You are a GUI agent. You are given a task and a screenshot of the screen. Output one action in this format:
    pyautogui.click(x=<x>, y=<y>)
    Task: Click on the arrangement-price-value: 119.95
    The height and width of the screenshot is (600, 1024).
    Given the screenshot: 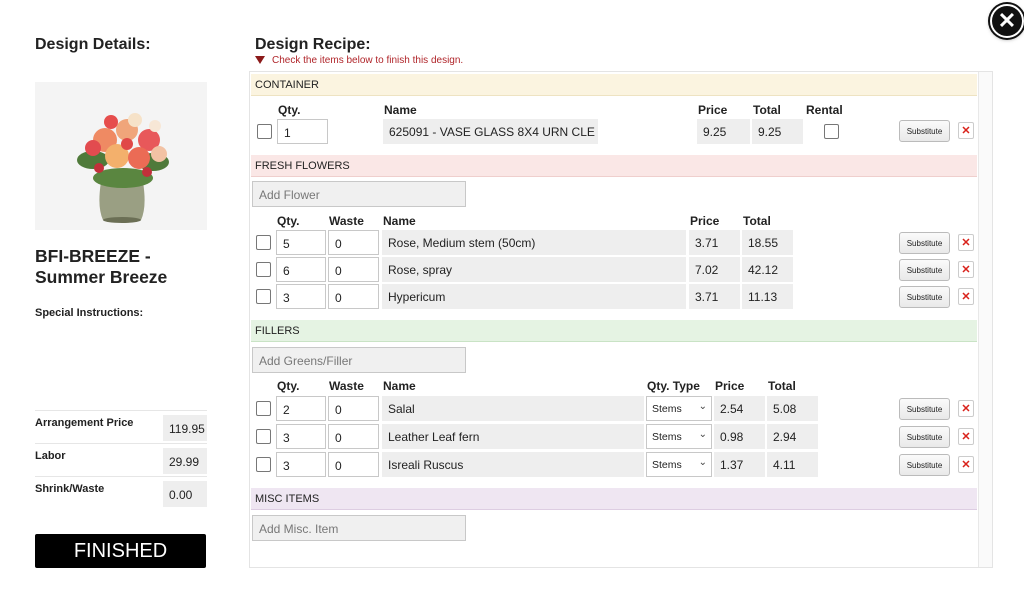 What is the action you would take?
    pyautogui.click(x=185, y=428)
    